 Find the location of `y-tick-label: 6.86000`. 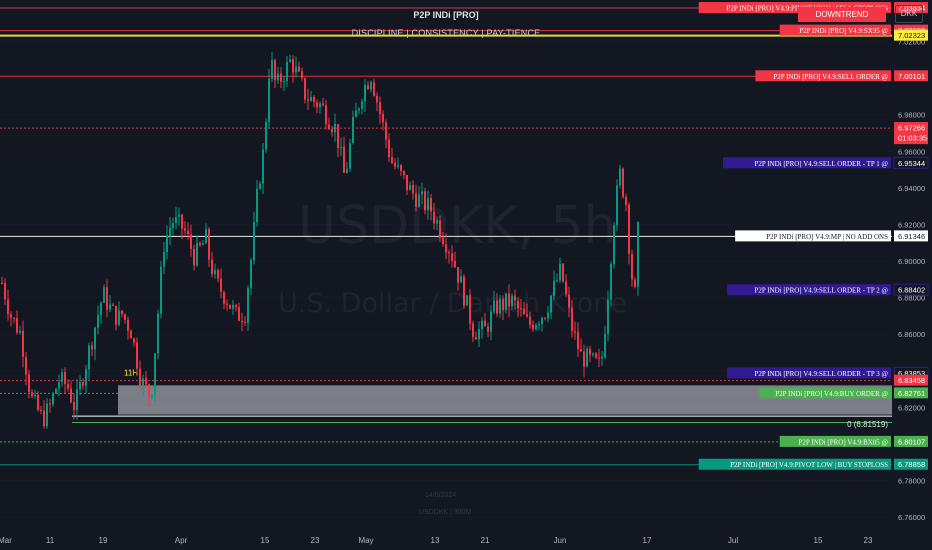

y-tick-label: 6.86000 is located at coordinates (911, 334).